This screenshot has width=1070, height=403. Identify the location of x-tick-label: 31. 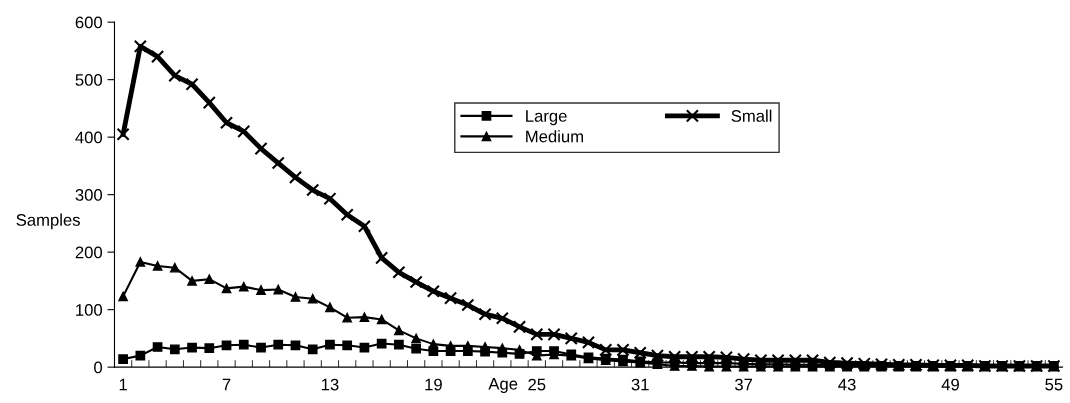
(640, 384).